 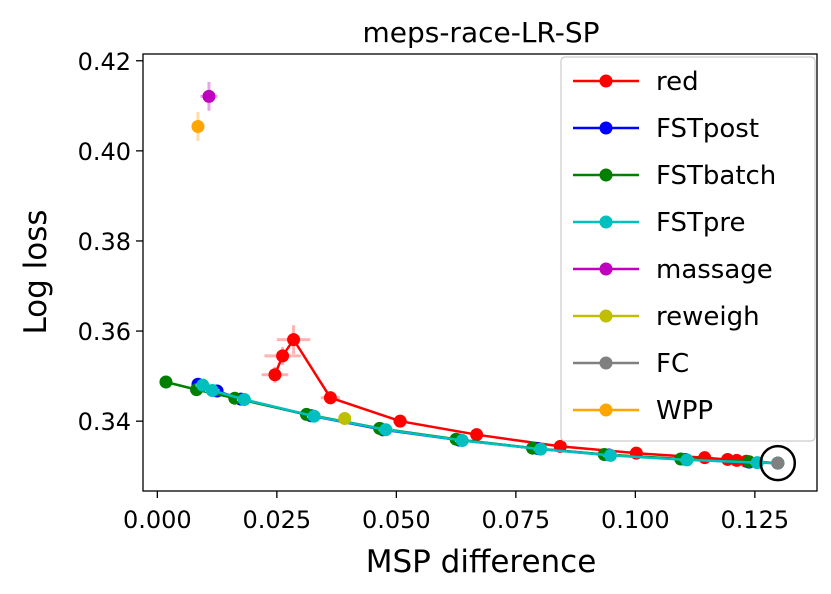 I want to click on legend-marker-wpp, so click(x=606, y=410).